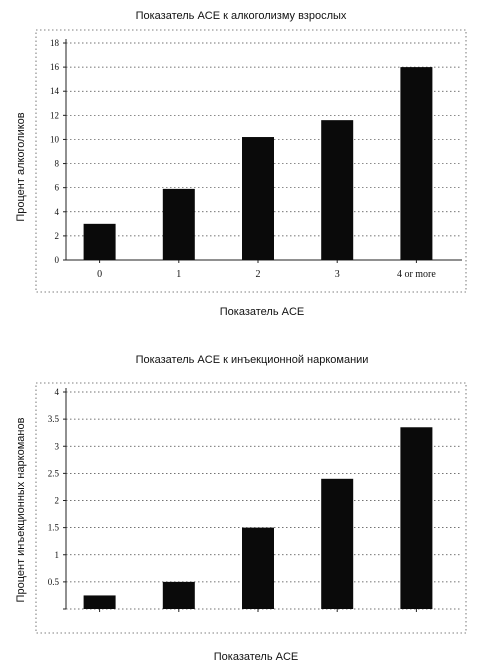 The image size is (482, 672). What do you see at coordinates (21, 166) in the screenshot?
I see `y-axis-label: Процент алкоголиков` at bounding box center [21, 166].